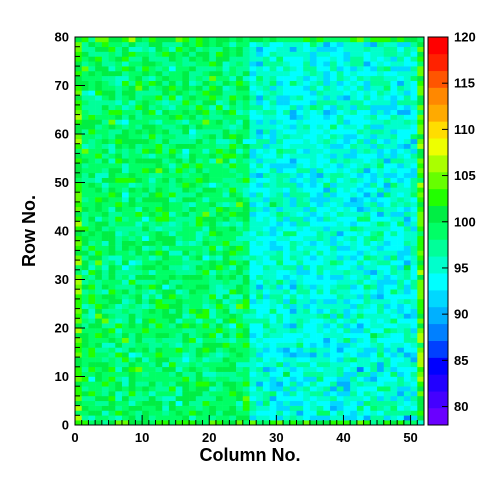  What do you see at coordinates (74, 437) in the screenshot?
I see `x-tick-label: 0` at bounding box center [74, 437].